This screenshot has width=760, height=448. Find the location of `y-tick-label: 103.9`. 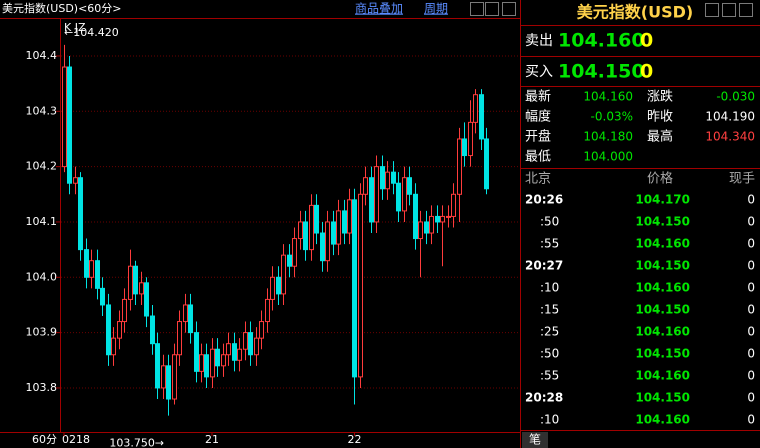

y-tick-label: 103.9 is located at coordinates (42, 332).